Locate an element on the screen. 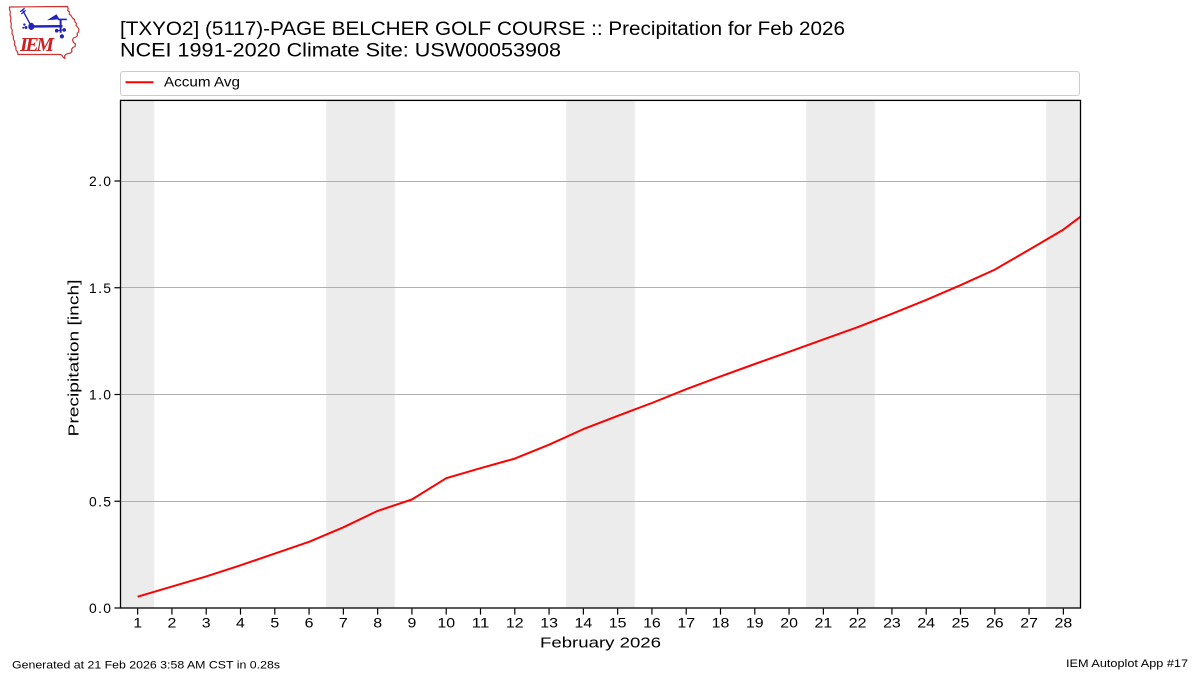  svg-text: 19 is located at coordinates (755, 623).